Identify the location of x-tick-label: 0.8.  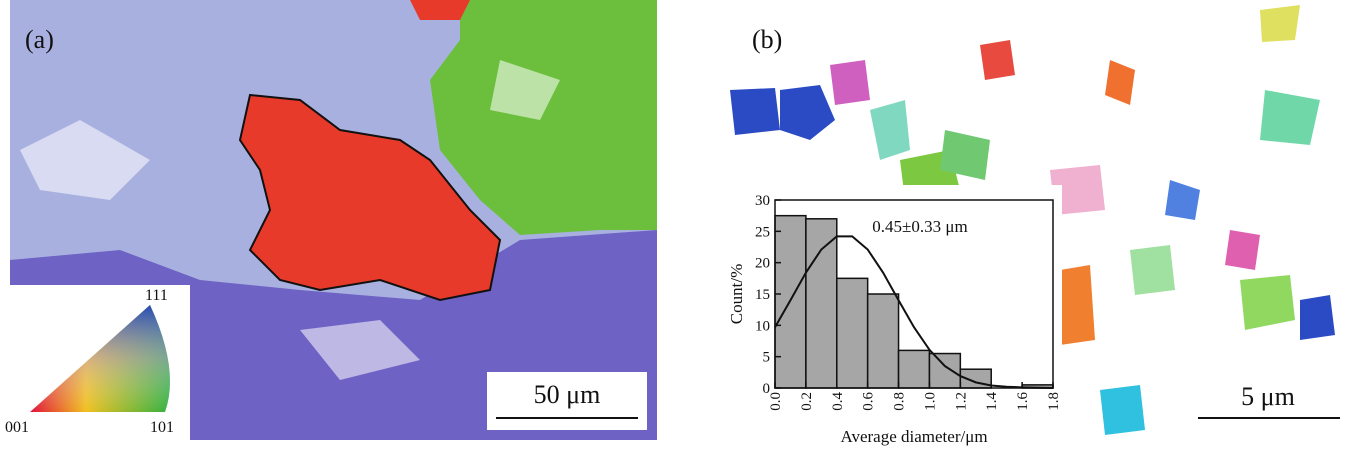
(900, 401).